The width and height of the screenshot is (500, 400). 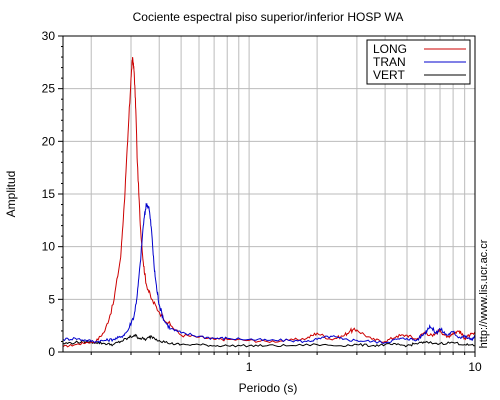 What do you see at coordinates (475, 367) in the screenshot?
I see `x-tick-label: 10` at bounding box center [475, 367].